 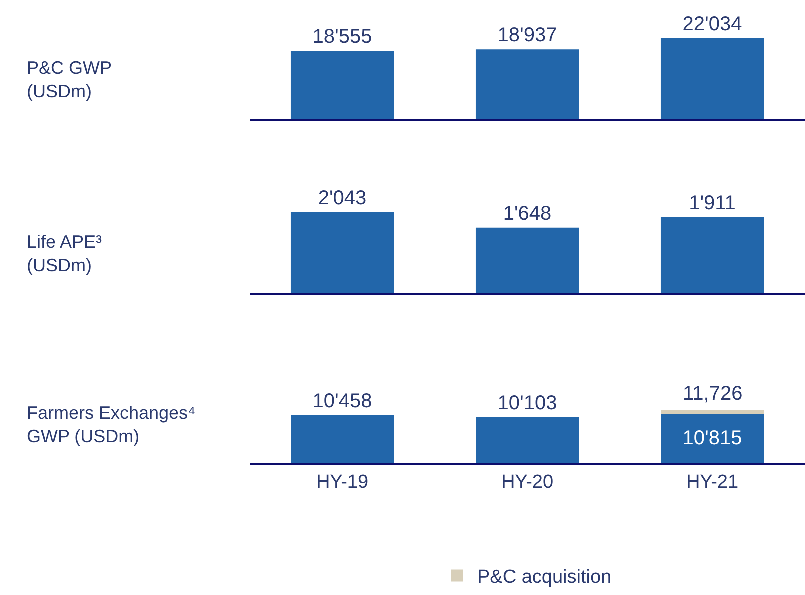 I want to click on data-label: 22'034, so click(x=712, y=24).